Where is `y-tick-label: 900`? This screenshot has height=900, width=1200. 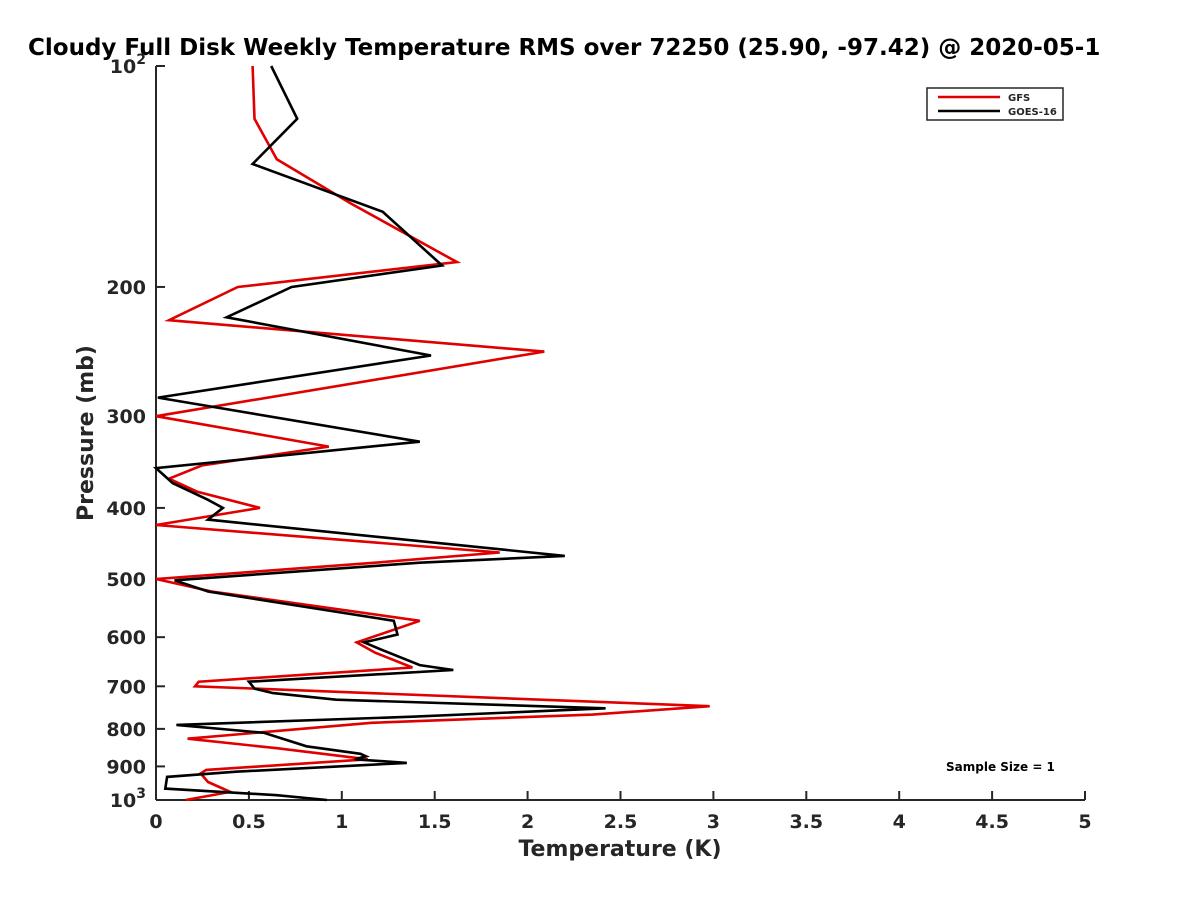 y-tick-label: 900 is located at coordinates (126, 767).